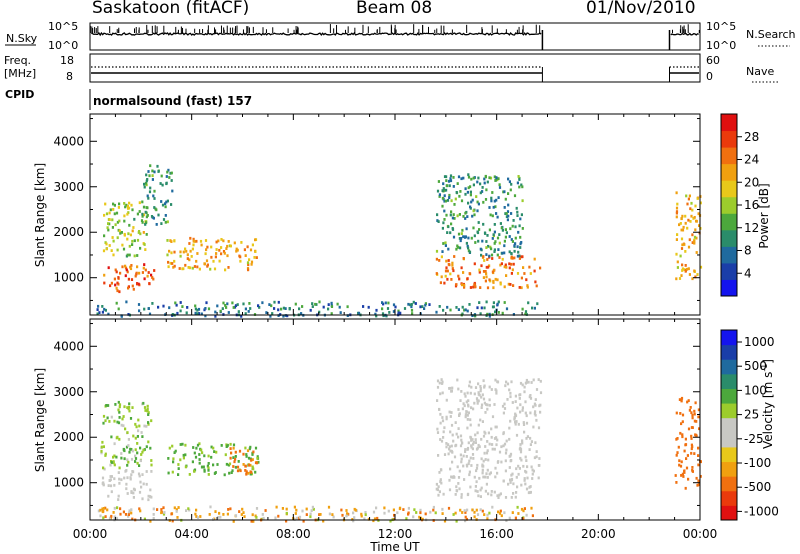 Image resolution: width=800 pixels, height=554 pixels. What do you see at coordinates (729, 123) in the screenshot?
I see `colorbar-swatch` at bounding box center [729, 123].